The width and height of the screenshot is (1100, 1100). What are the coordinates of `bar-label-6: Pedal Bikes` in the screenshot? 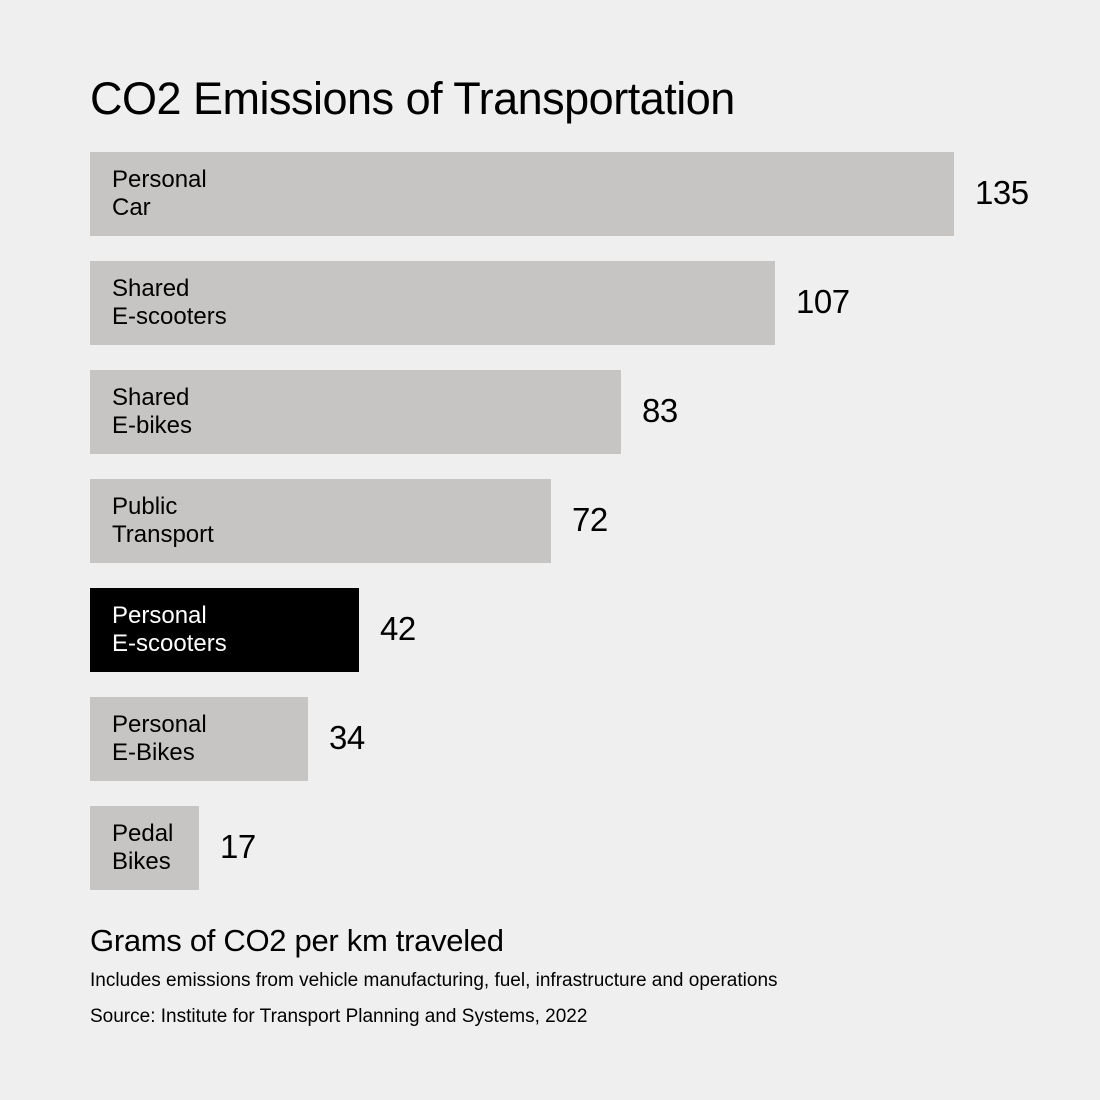 It's located at (143, 847).